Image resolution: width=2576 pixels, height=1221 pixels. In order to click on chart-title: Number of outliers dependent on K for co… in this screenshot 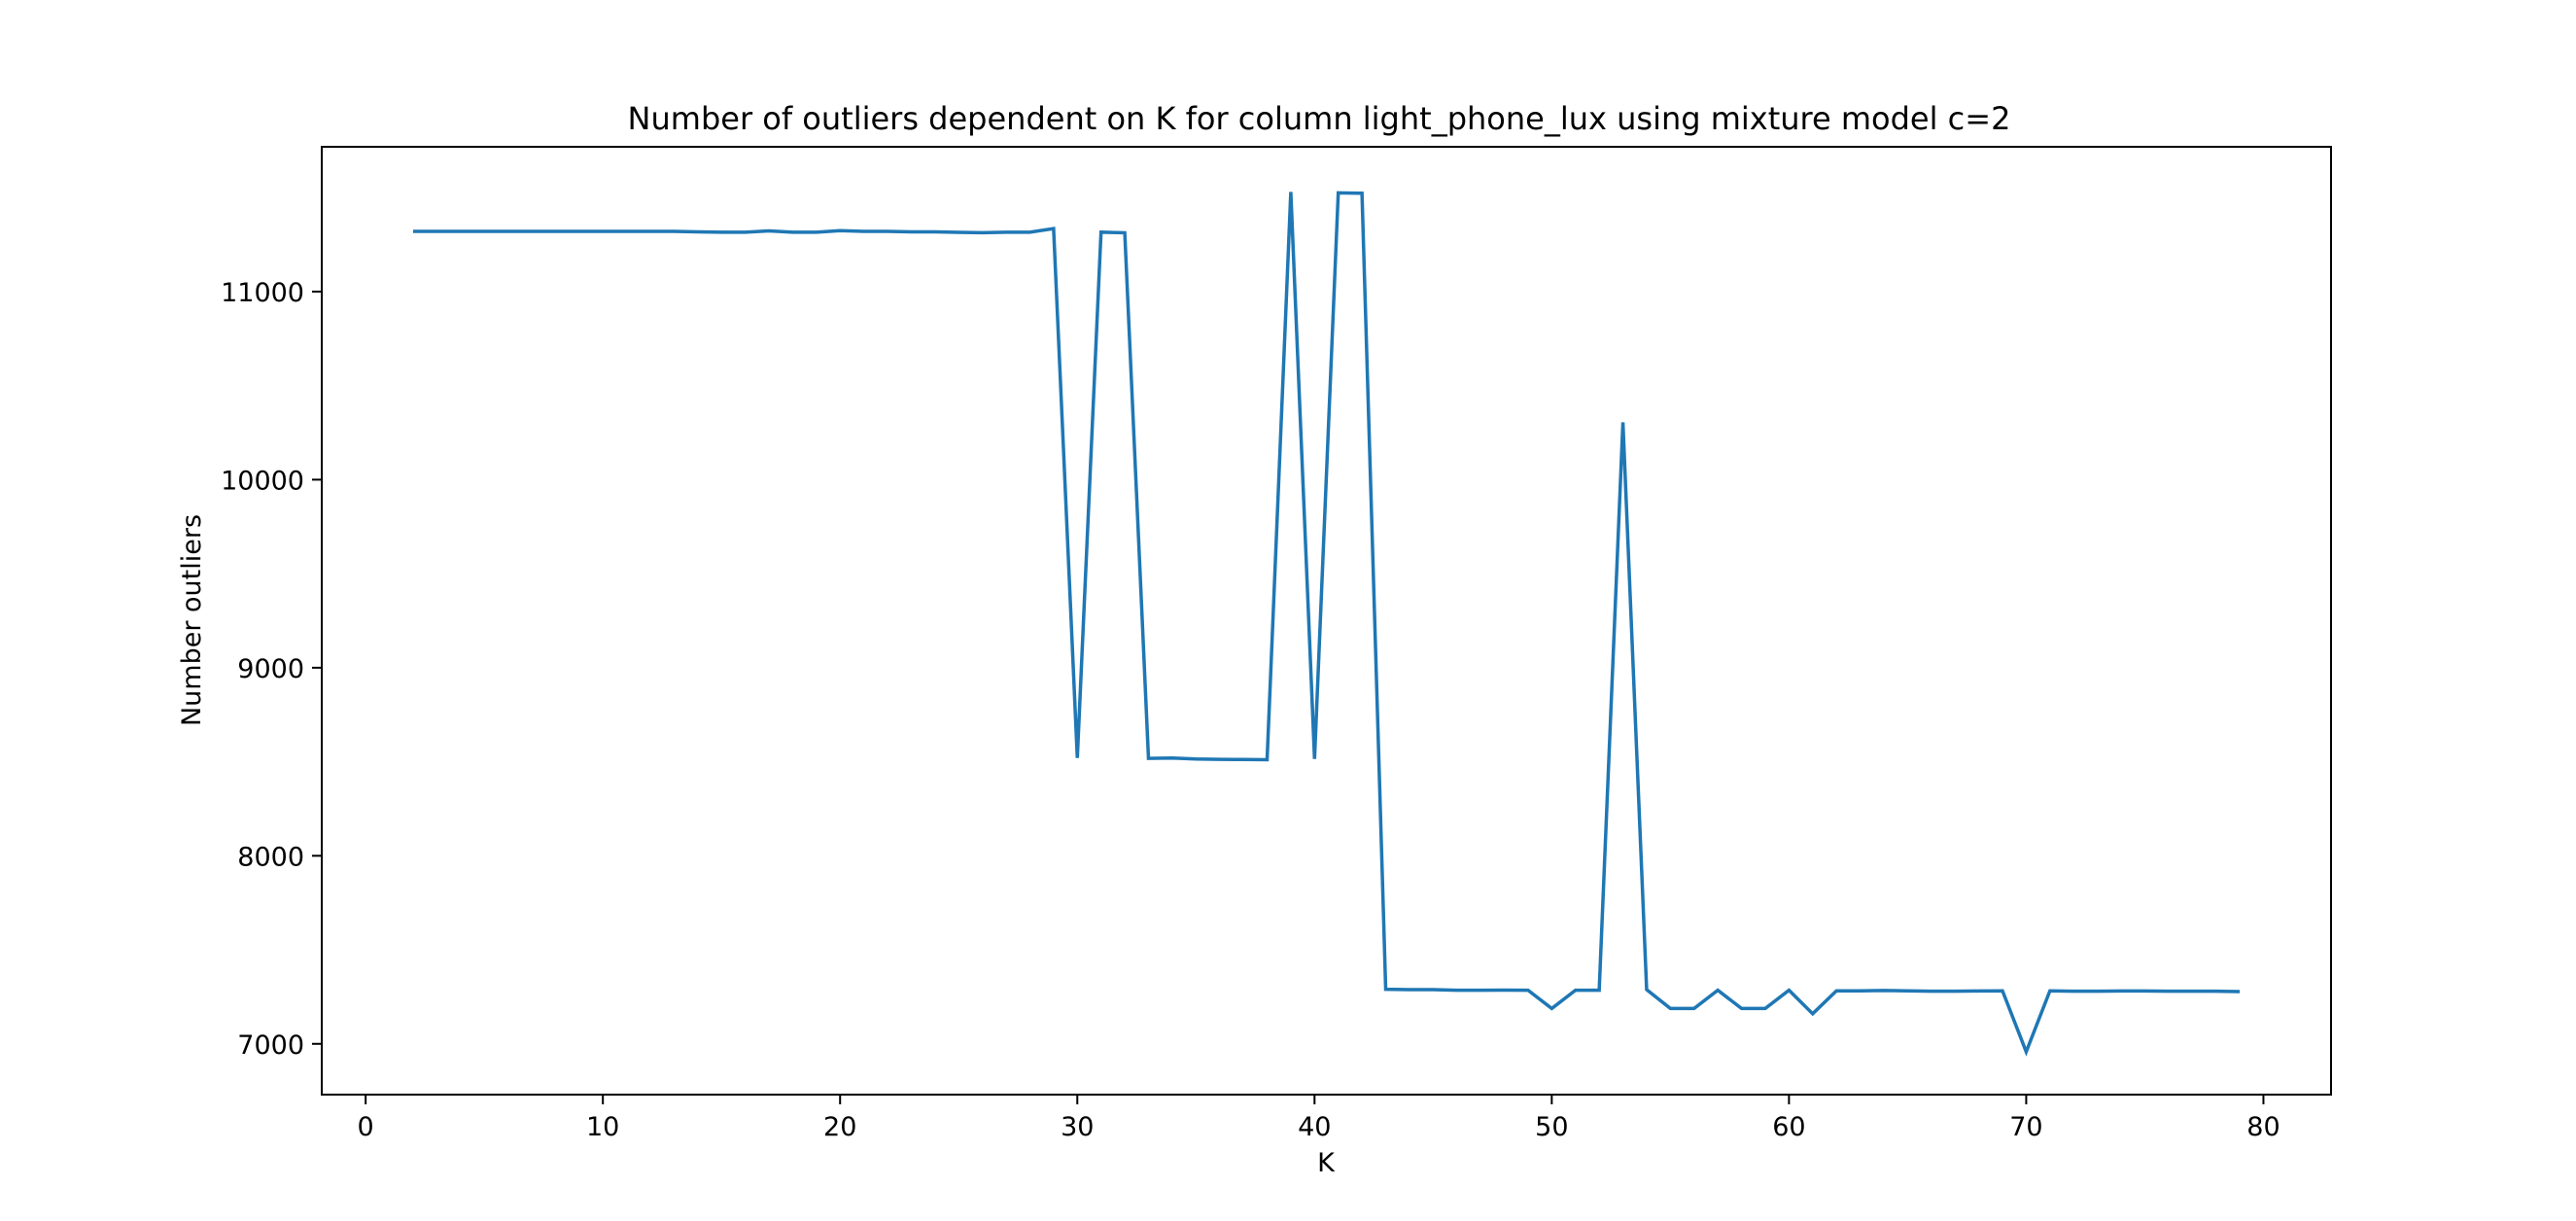, I will do `click(1319, 119)`.